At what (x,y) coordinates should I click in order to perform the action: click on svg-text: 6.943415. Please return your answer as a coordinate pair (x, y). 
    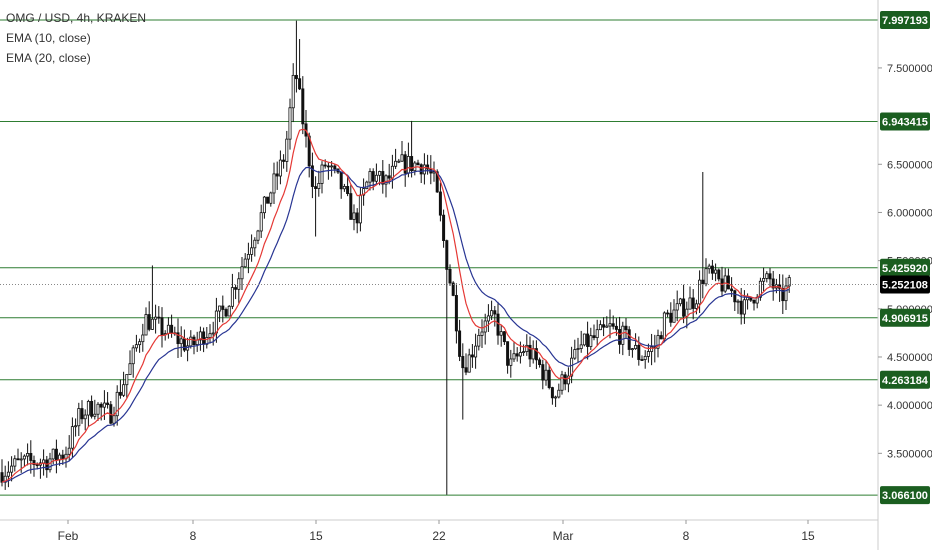
    Looking at the image, I should click on (905, 123).